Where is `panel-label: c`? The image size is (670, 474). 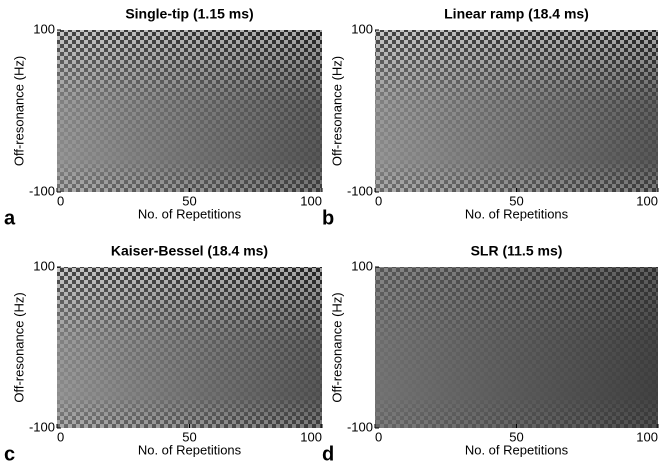 panel-label: c is located at coordinates (9, 454).